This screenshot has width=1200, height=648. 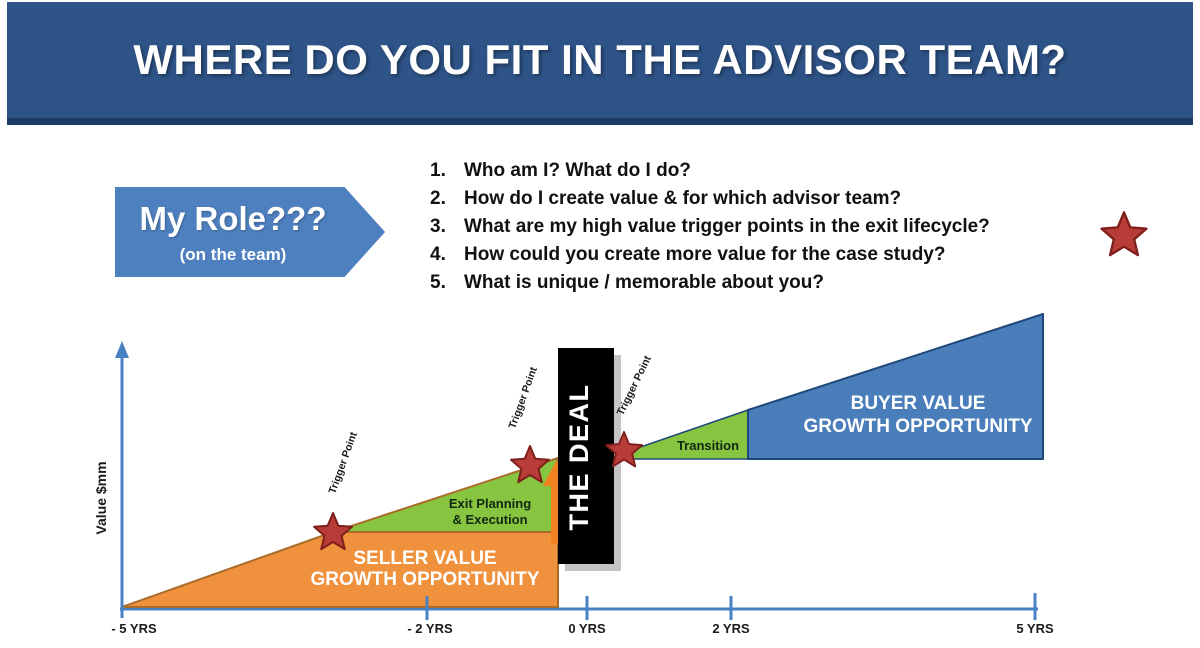 I want to click on value-up-arrow-icon, so click(x=556, y=502).